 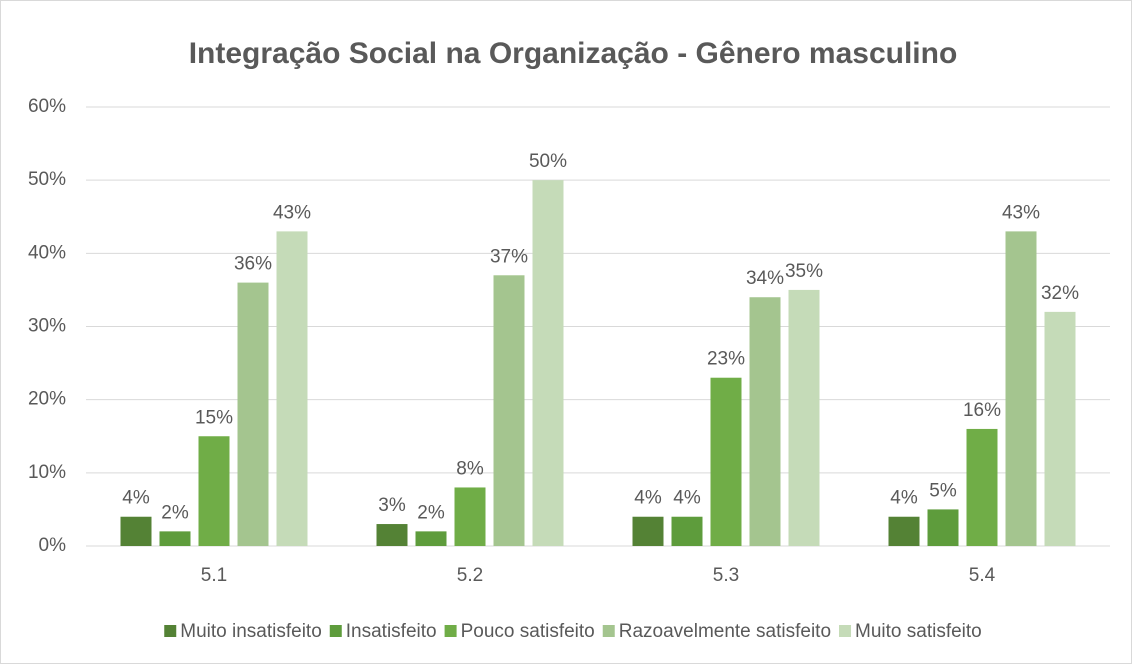 I want to click on y-tick-label: 10%, so click(x=47, y=472).